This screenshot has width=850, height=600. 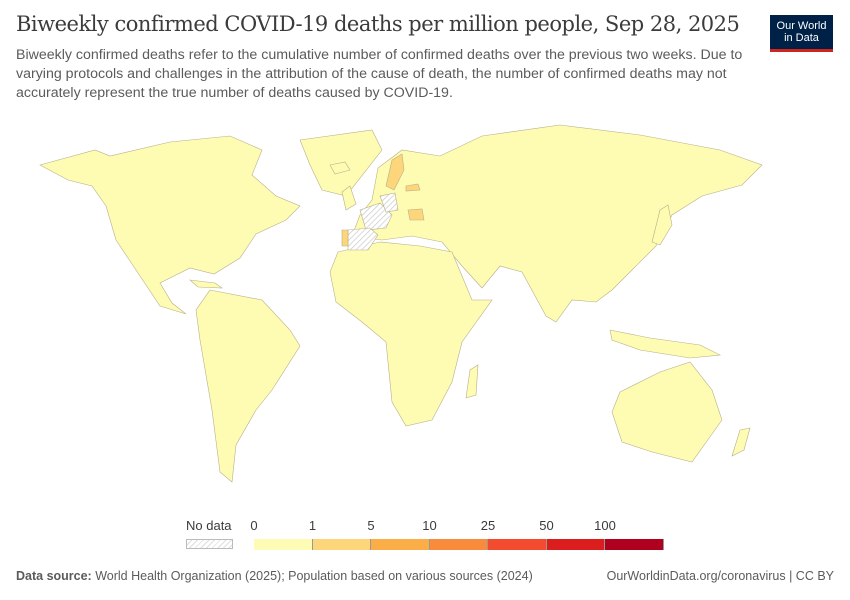 I want to click on owid-logo: Our World in Data, so click(x=801, y=33).